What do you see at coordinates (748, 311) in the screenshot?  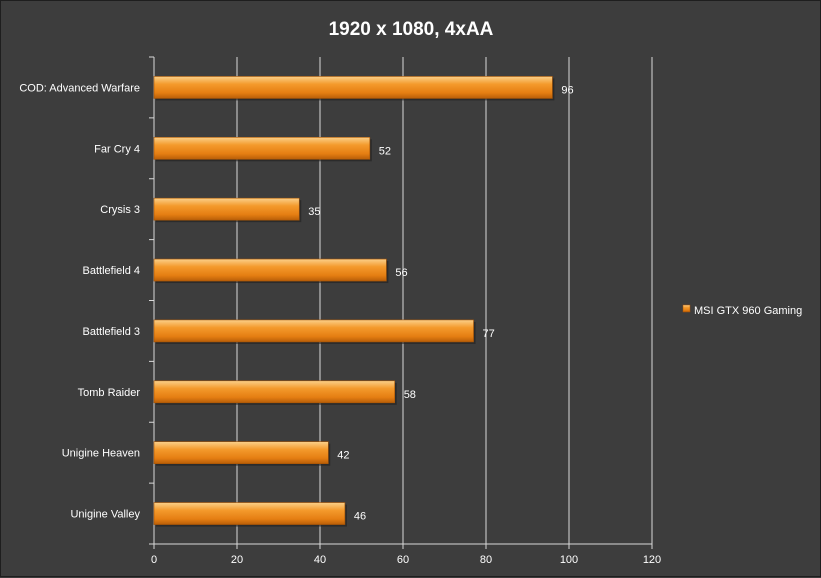 I see `legend-label: MSI GTX 960 Gaming` at bounding box center [748, 311].